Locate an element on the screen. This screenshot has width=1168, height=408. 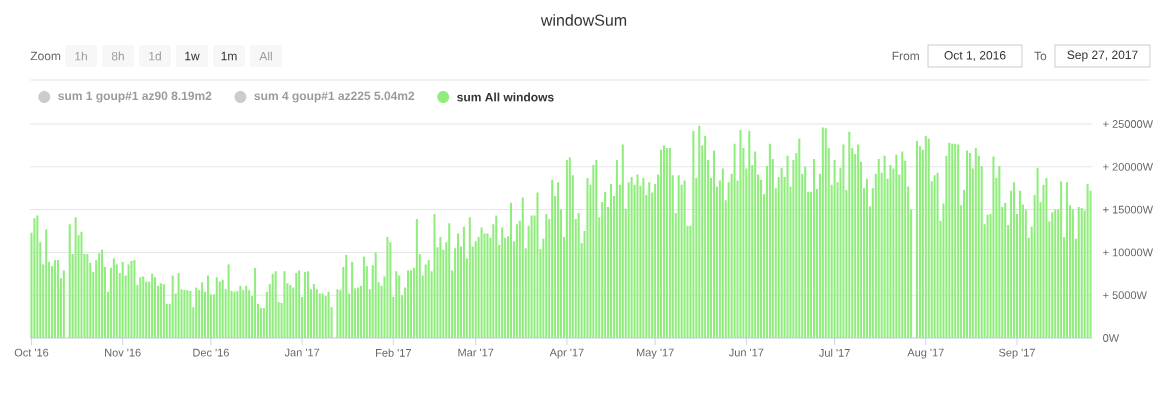
y-tick-label: + 25000W is located at coordinates (1128, 124).